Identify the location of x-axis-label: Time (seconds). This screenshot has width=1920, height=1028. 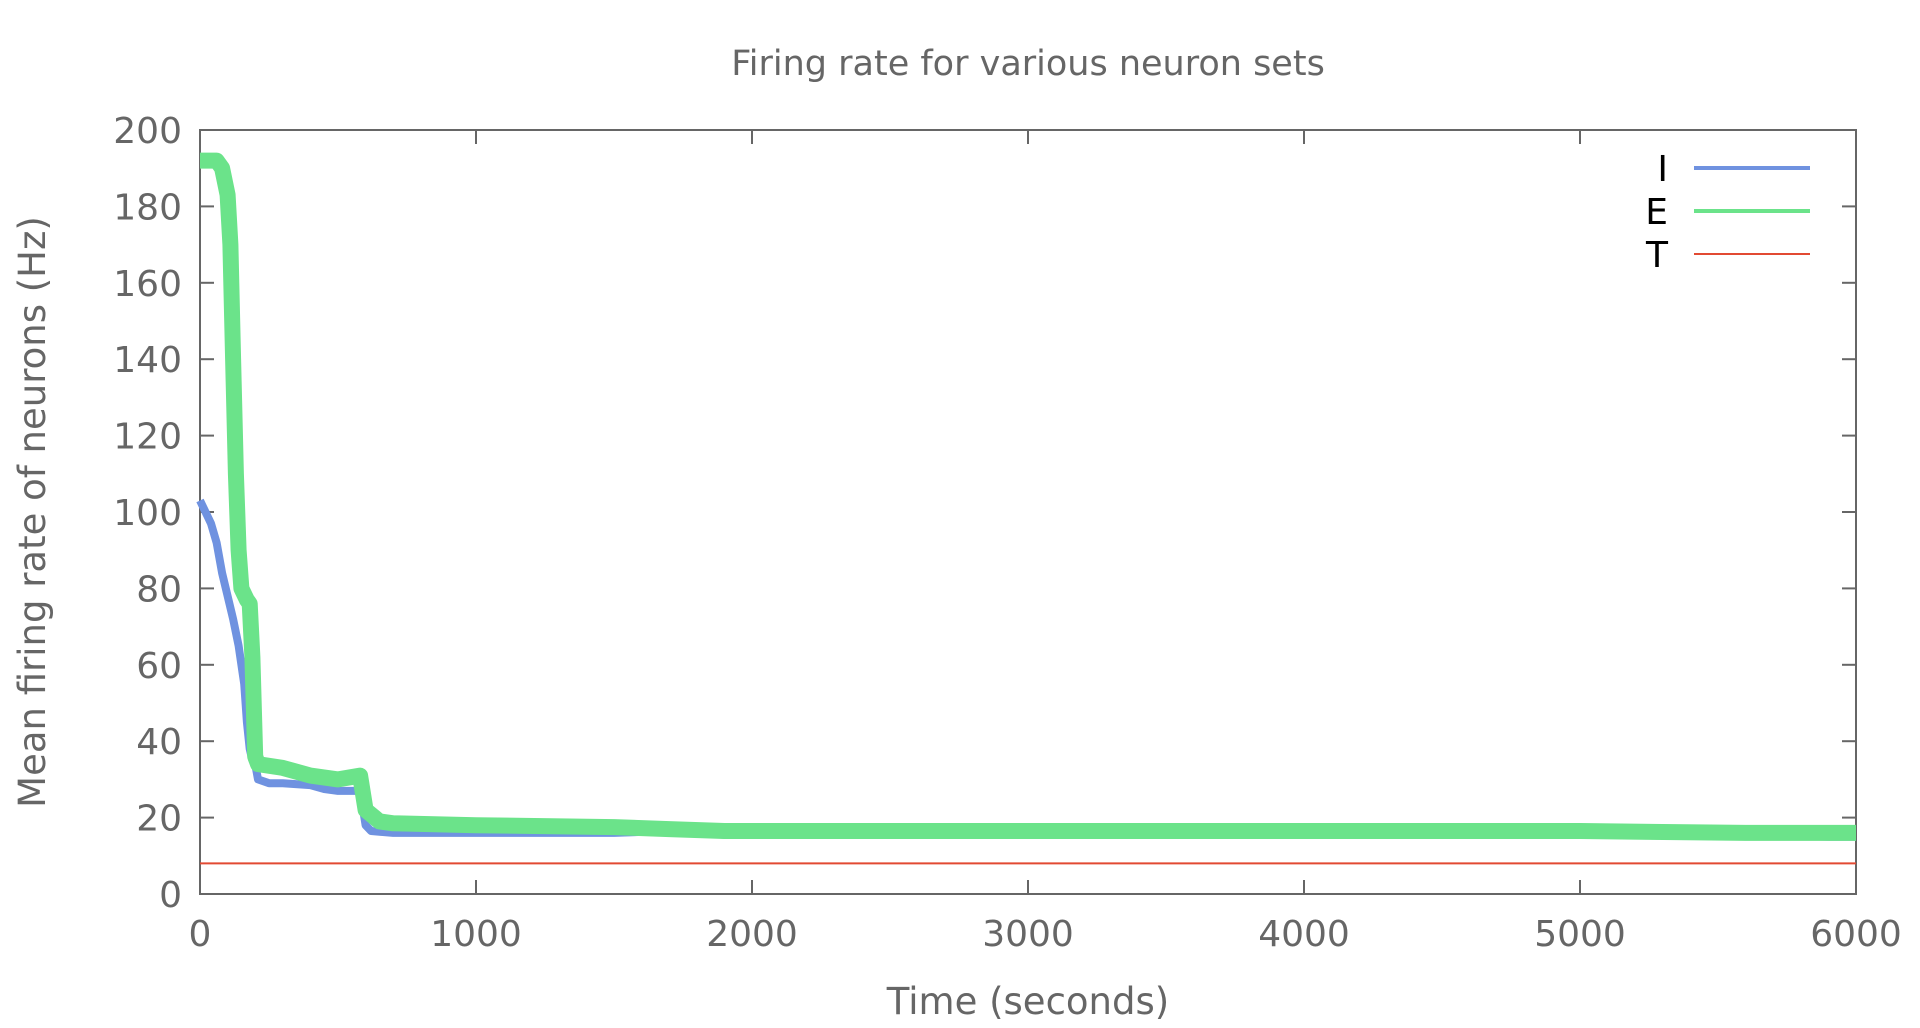
(1027, 1001).